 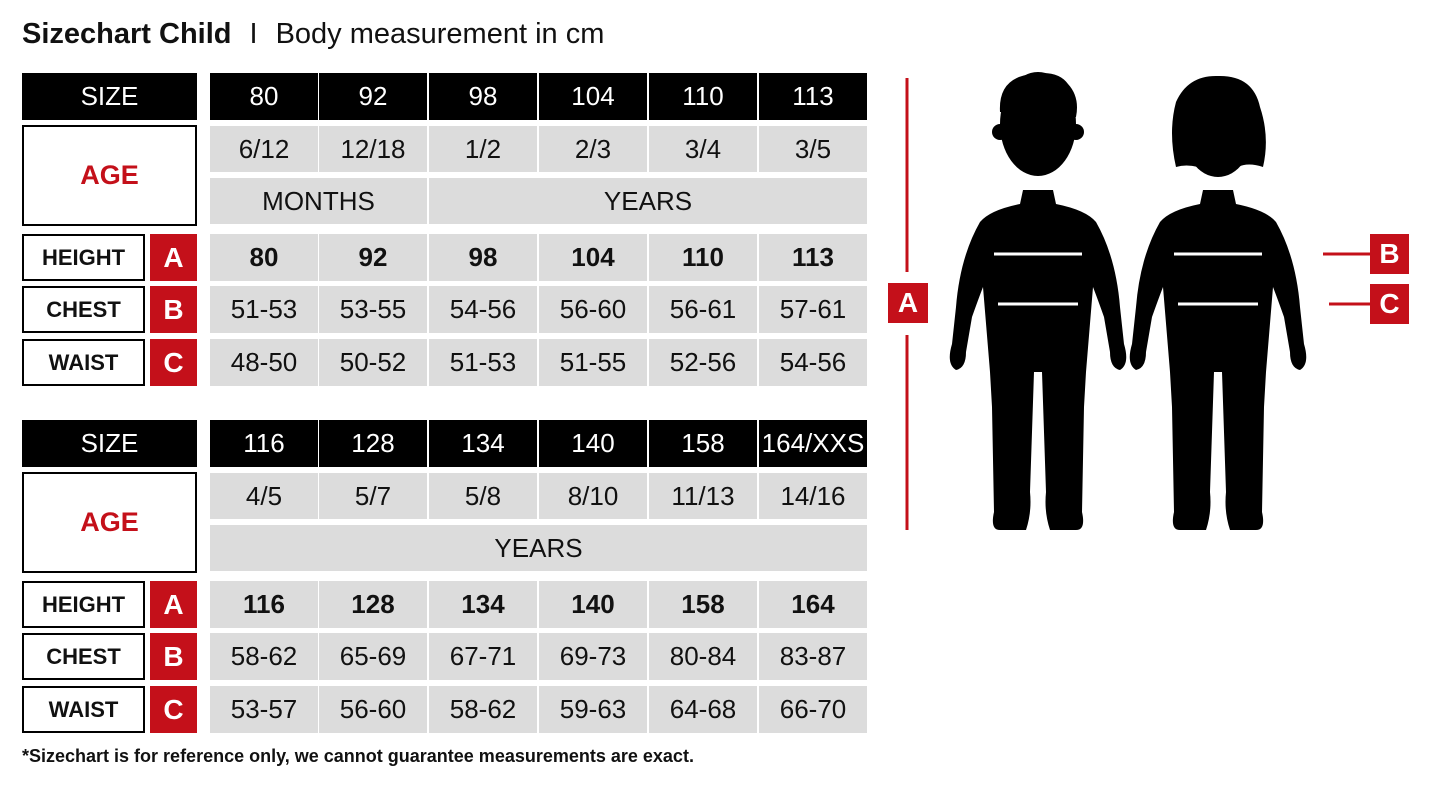 What do you see at coordinates (483, 709) in the screenshot?
I see `waist-cell: 58-62` at bounding box center [483, 709].